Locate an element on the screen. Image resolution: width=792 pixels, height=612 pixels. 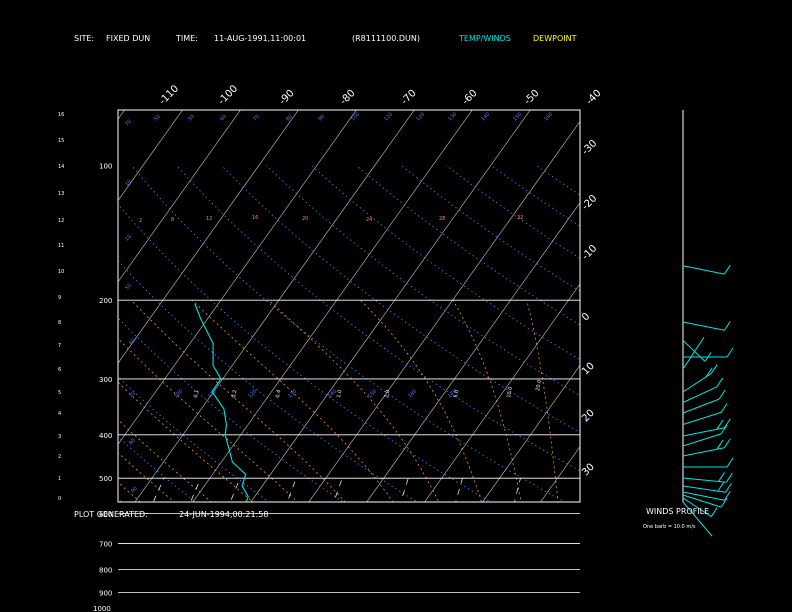
mixing-ratio-label: 0.2 is located at coordinates (234, 393).